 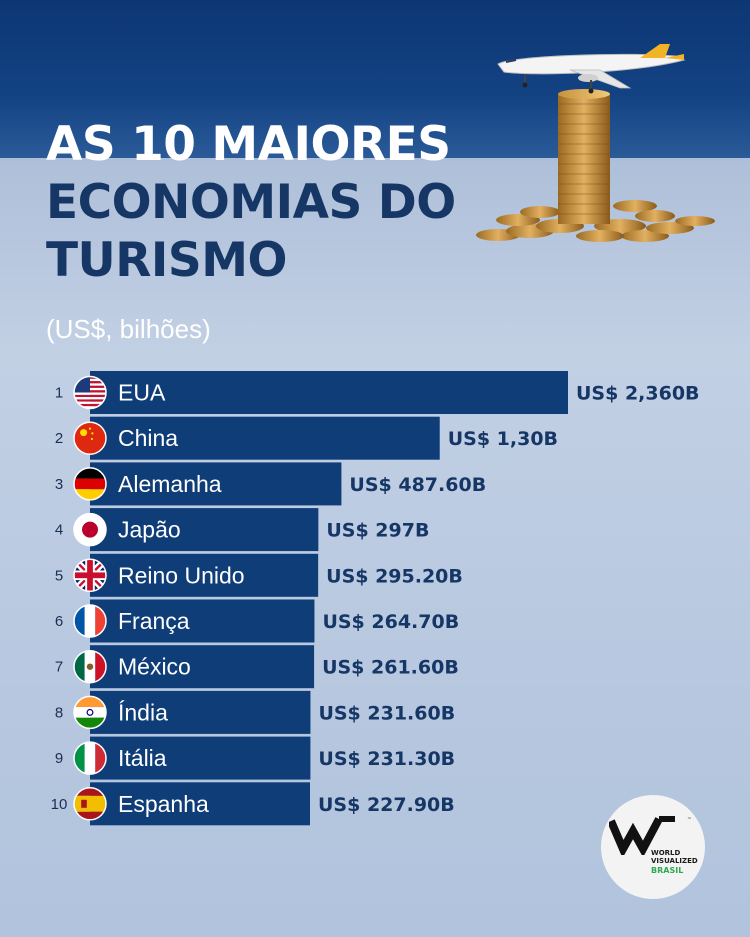 What do you see at coordinates (154, 621) in the screenshot?
I see `country-label: França` at bounding box center [154, 621].